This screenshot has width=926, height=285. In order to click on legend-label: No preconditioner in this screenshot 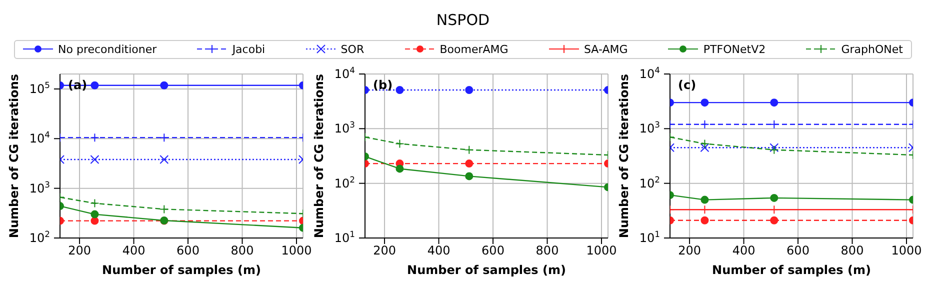, I will do `click(107, 49)`.